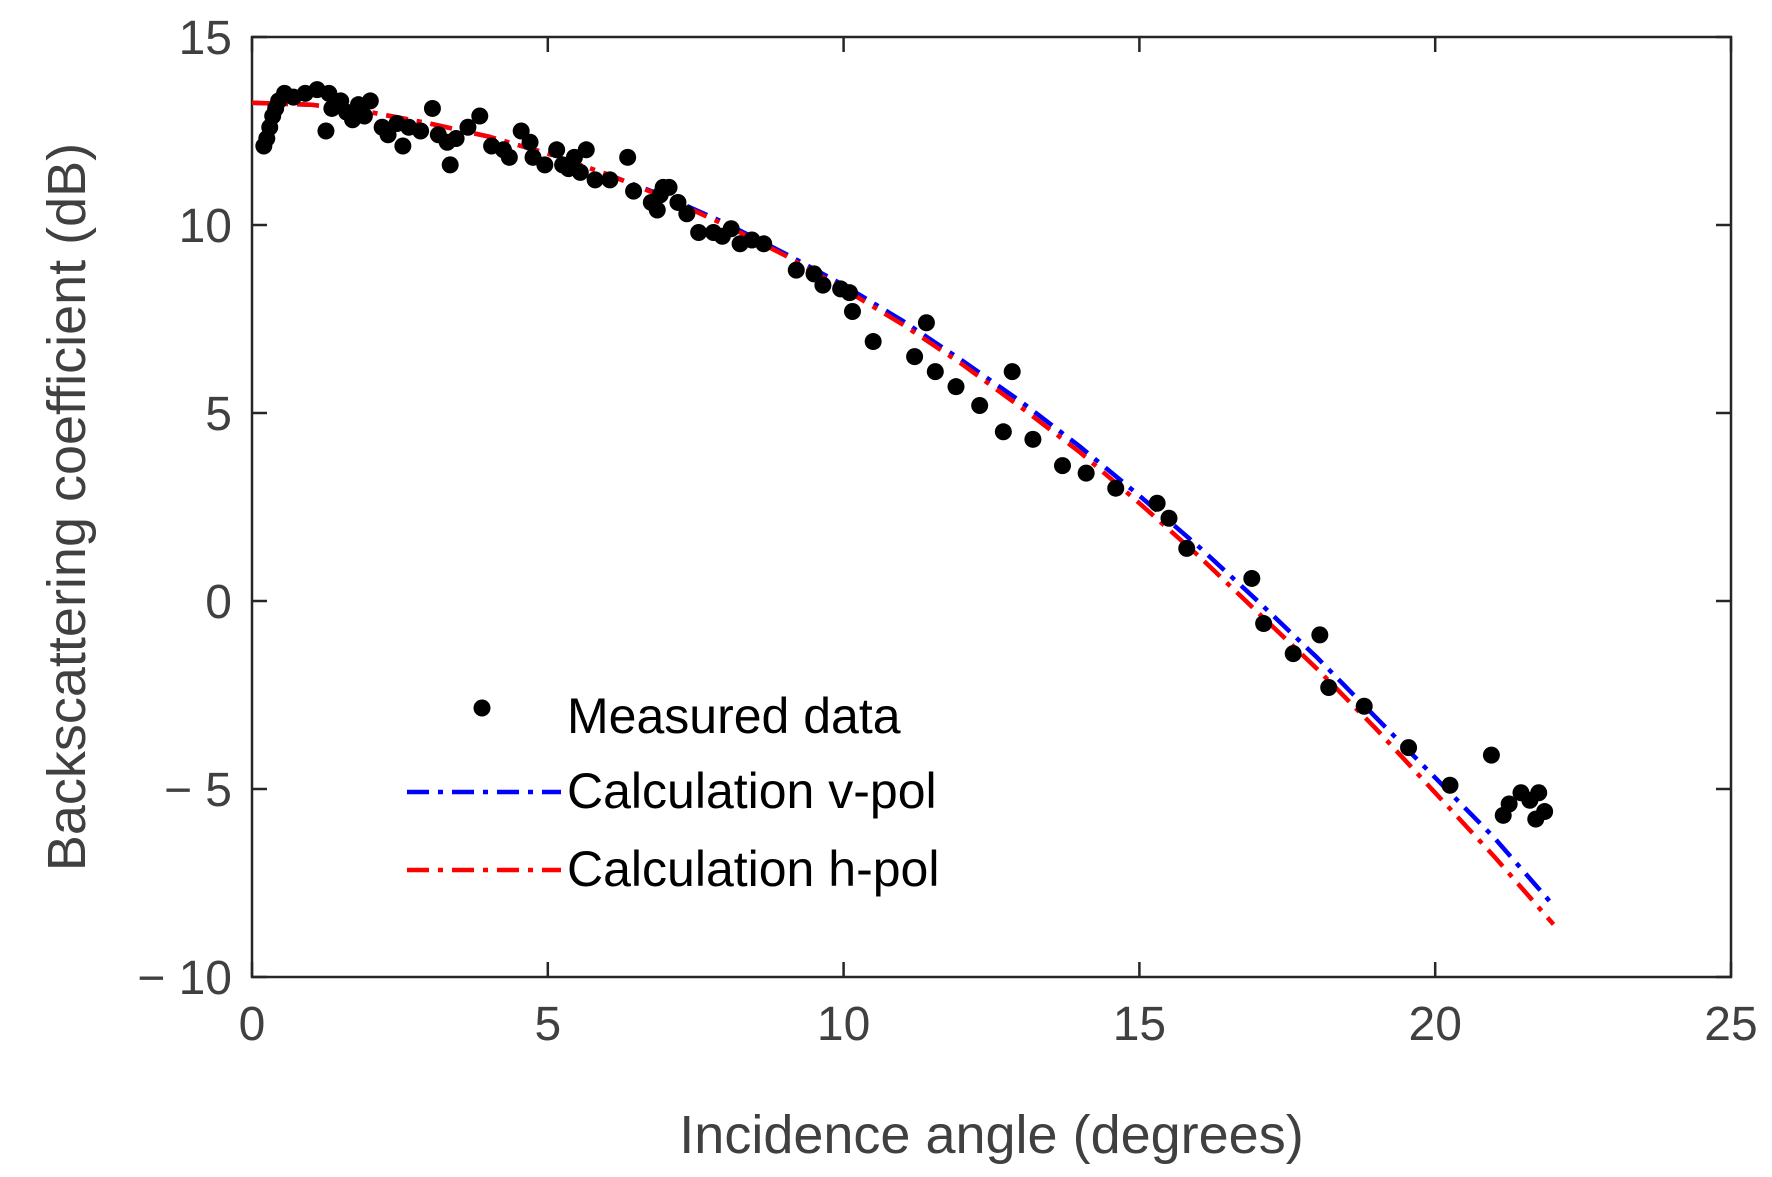  What do you see at coordinates (752, 791) in the screenshot?
I see `legend-item-2-label: Calculation v-pol` at bounding box center [752, 791].